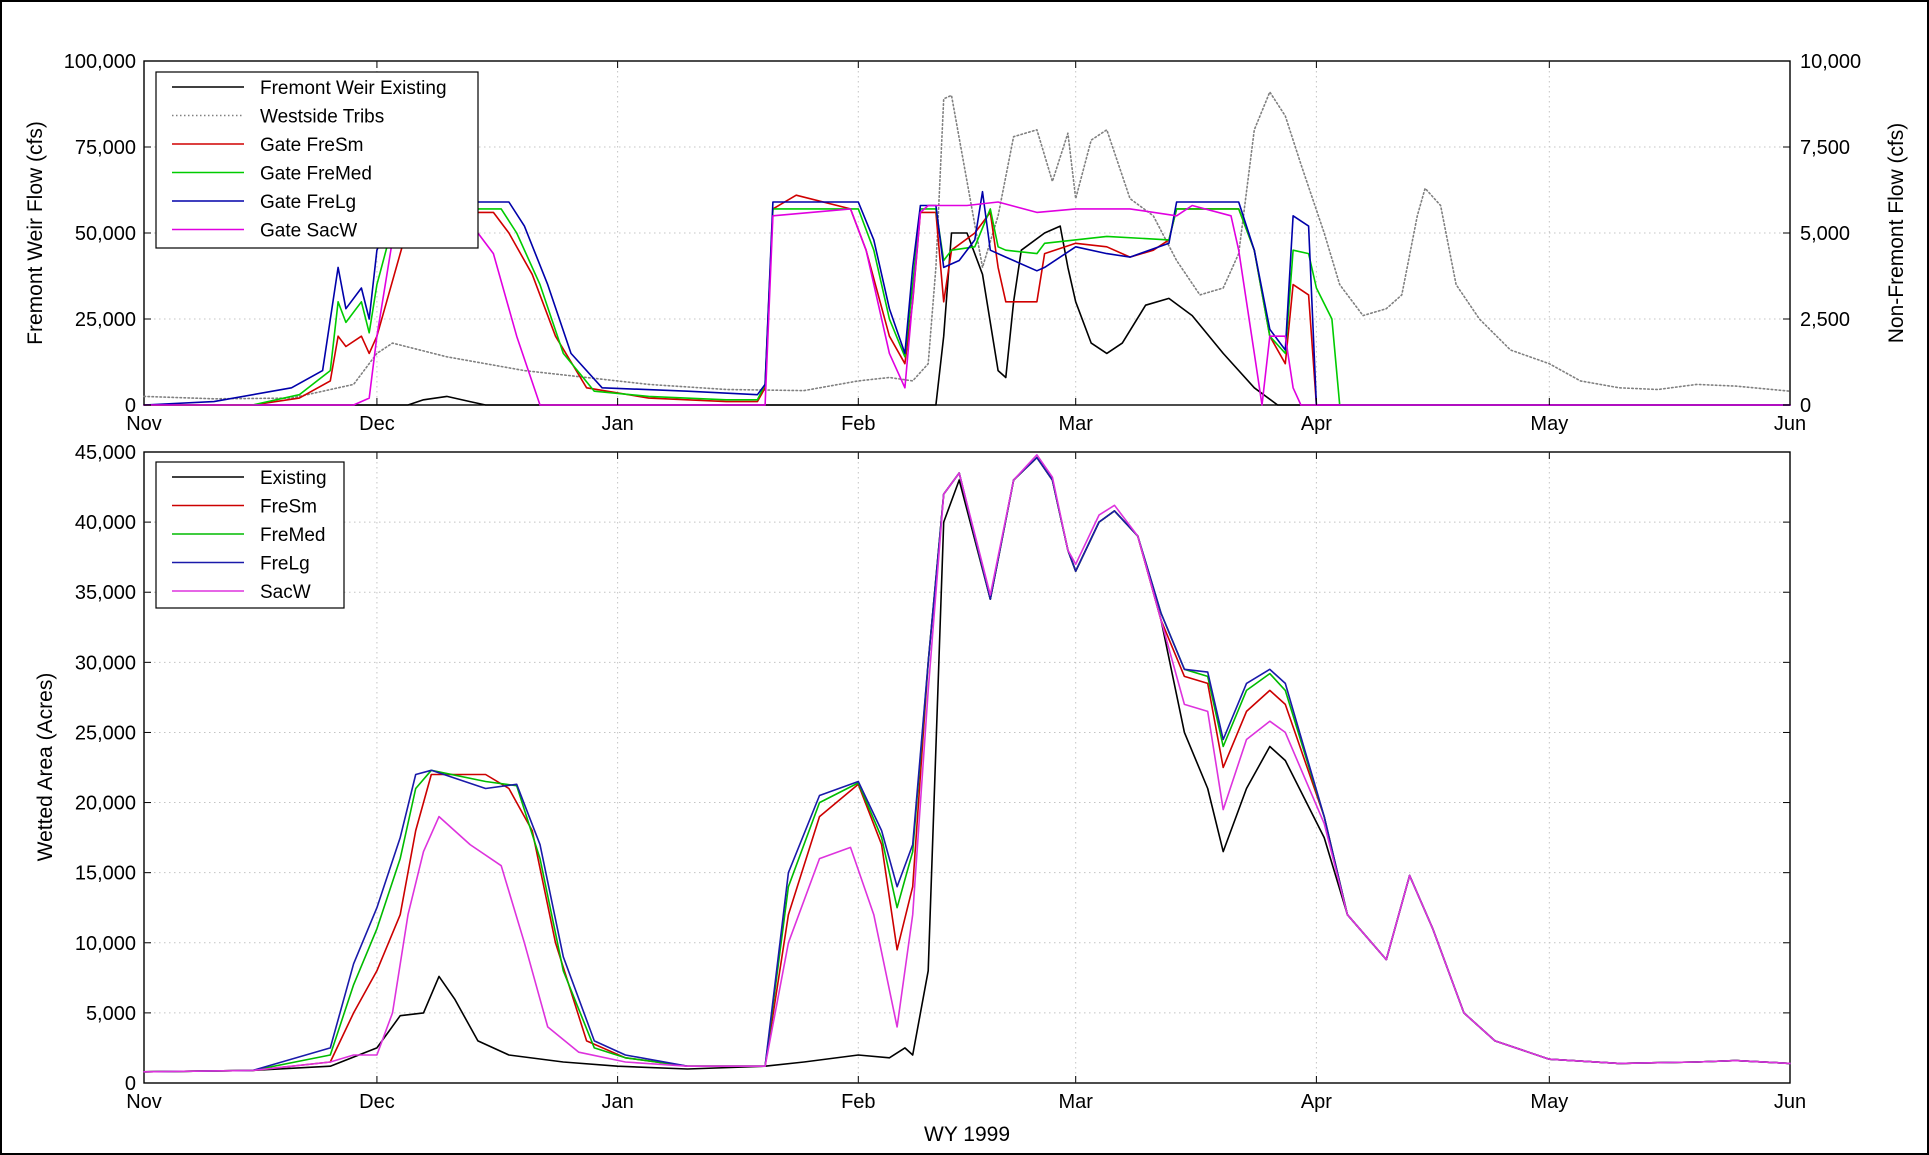 This screenshot has width=1929, height=1155. What do you see at coordinates (353, 88) in the screenshot?
I see `top-legend-label: Fremont Weir Existing` at bounding box center [353, 88].